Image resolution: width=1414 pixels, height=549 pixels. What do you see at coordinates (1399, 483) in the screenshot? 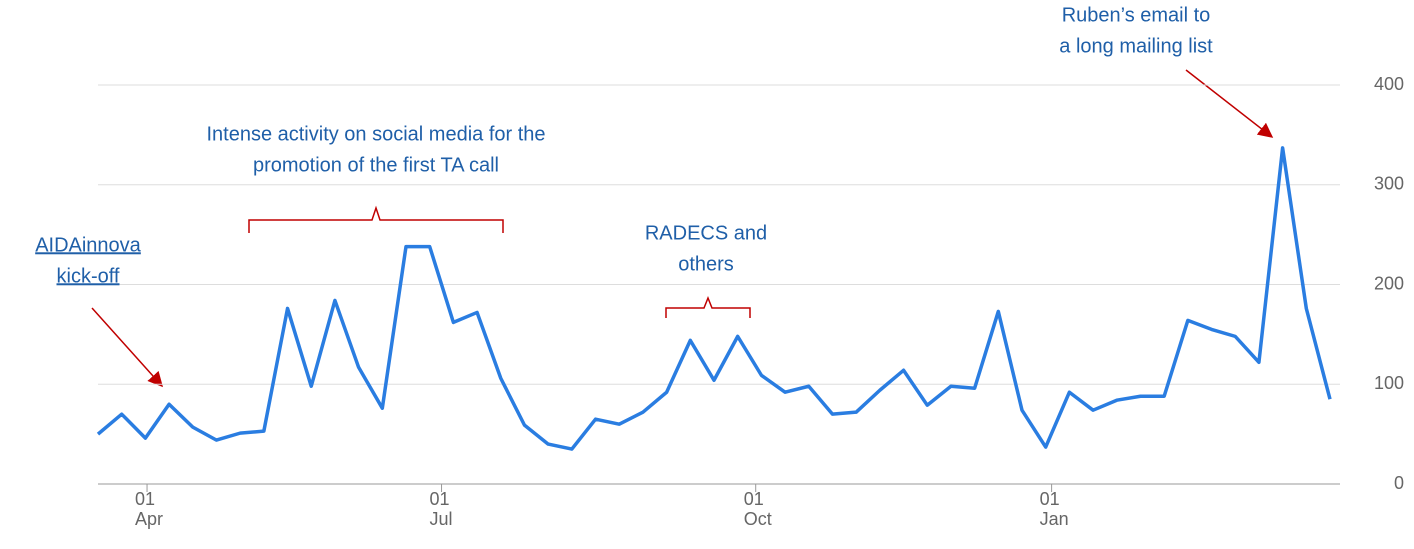
I see `y-tick-label: 0` at bounding box center [1399, 483].